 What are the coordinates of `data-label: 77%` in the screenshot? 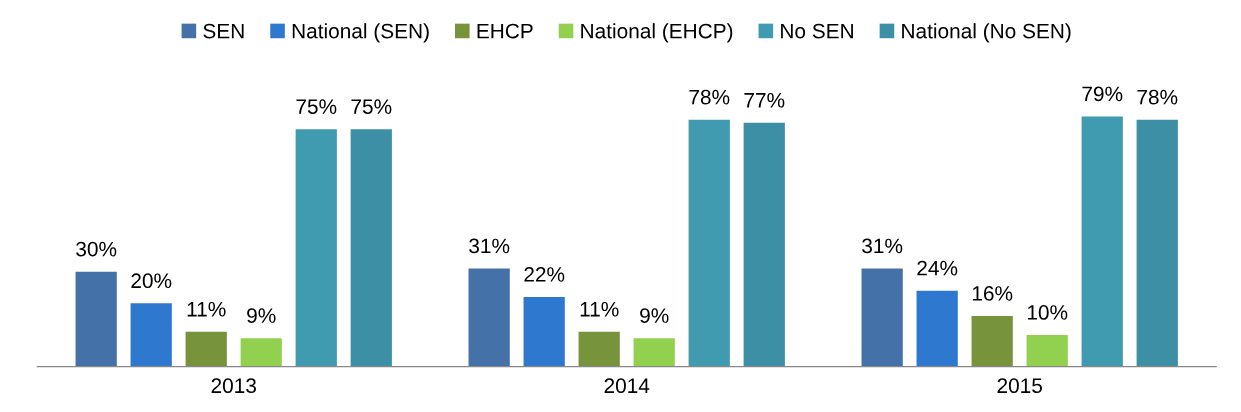 It's located at (764, 100).